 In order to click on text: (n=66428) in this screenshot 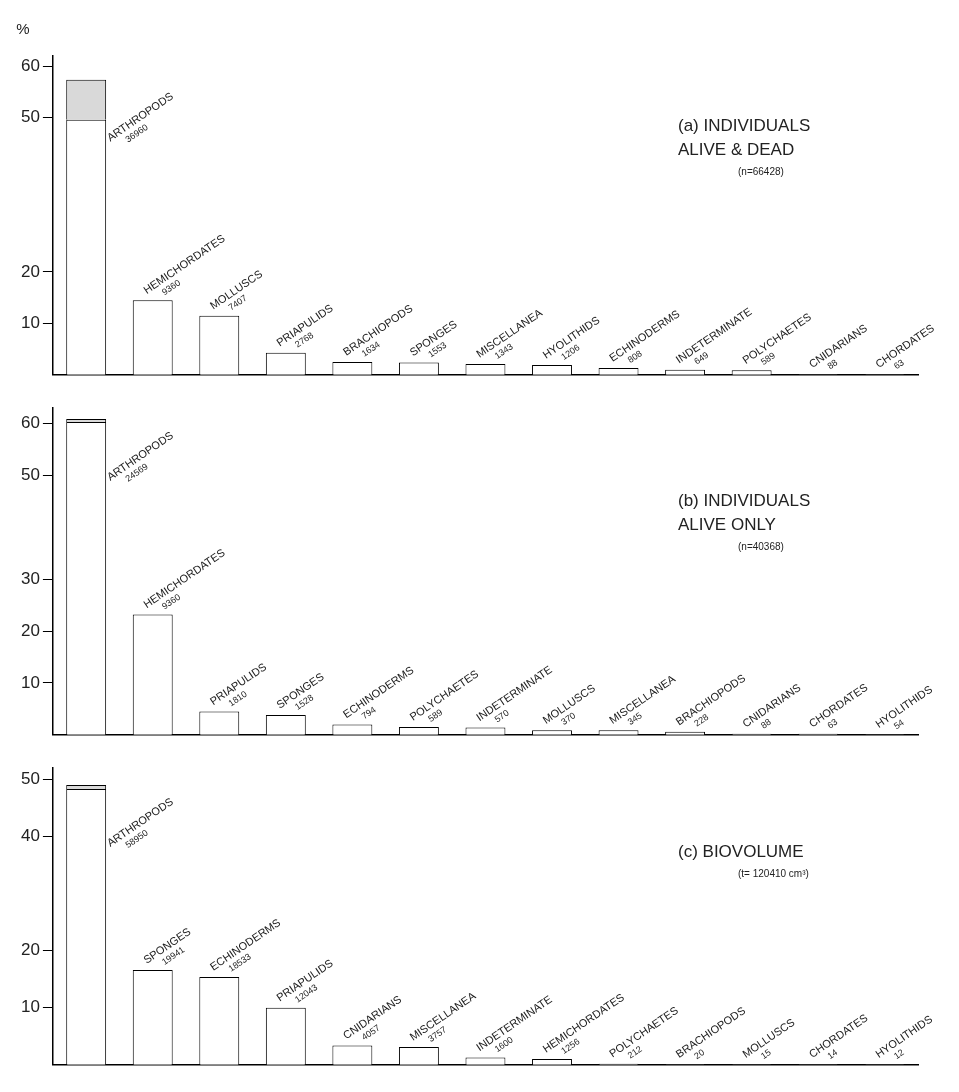, I will do `click(761, 172)`.